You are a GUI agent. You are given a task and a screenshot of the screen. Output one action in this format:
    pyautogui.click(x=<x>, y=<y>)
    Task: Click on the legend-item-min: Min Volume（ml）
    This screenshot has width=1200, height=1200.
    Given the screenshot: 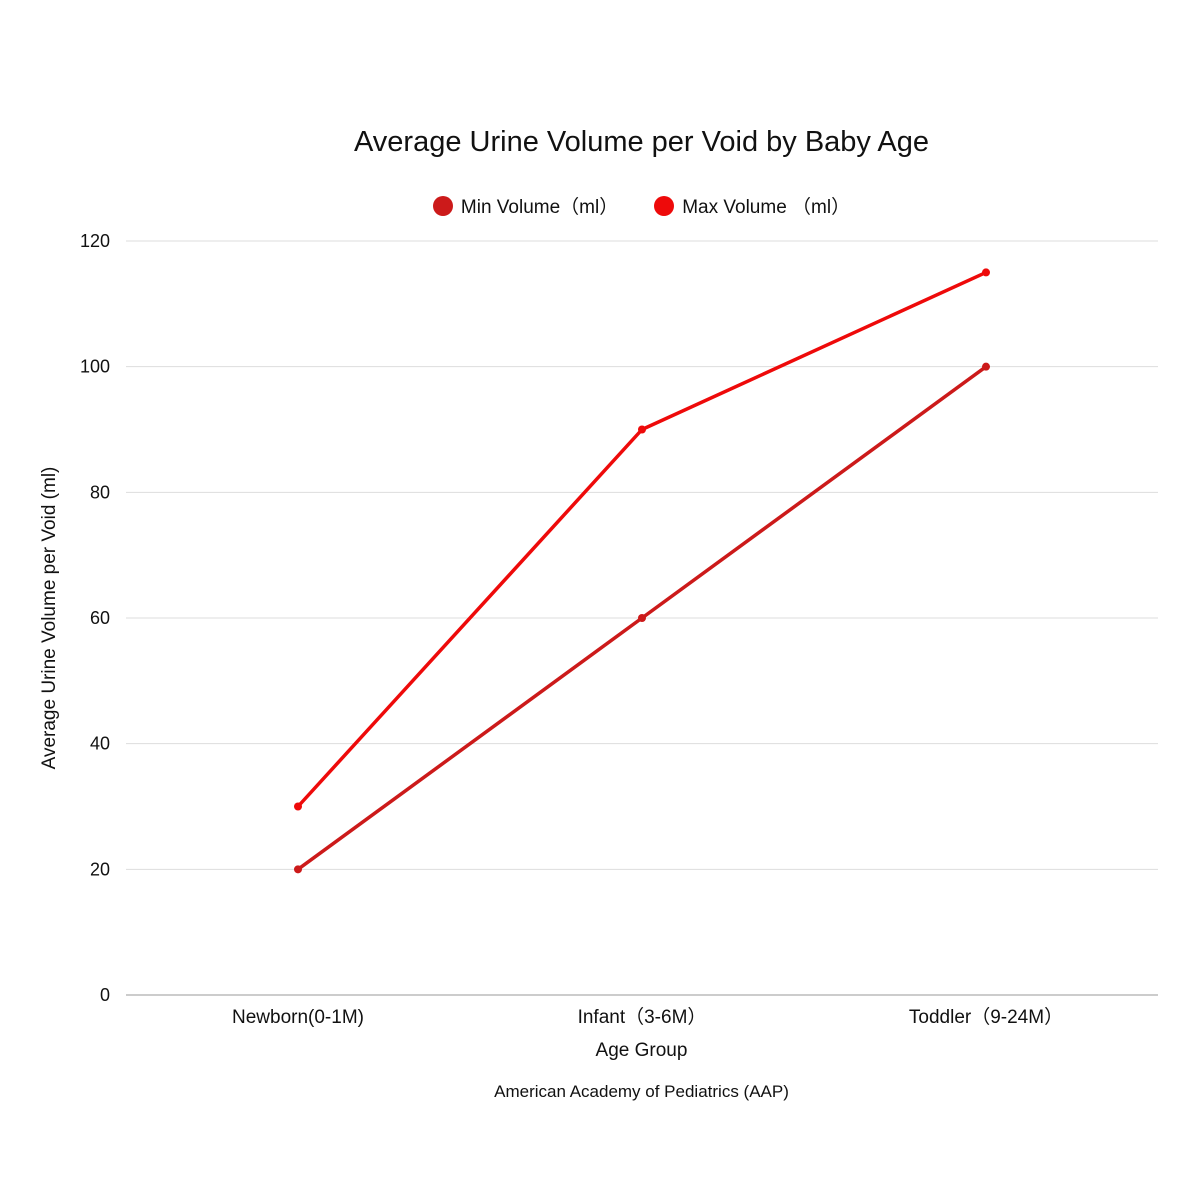 What is the action you would take?
    pyautogui.click(x=525, y=205)
    